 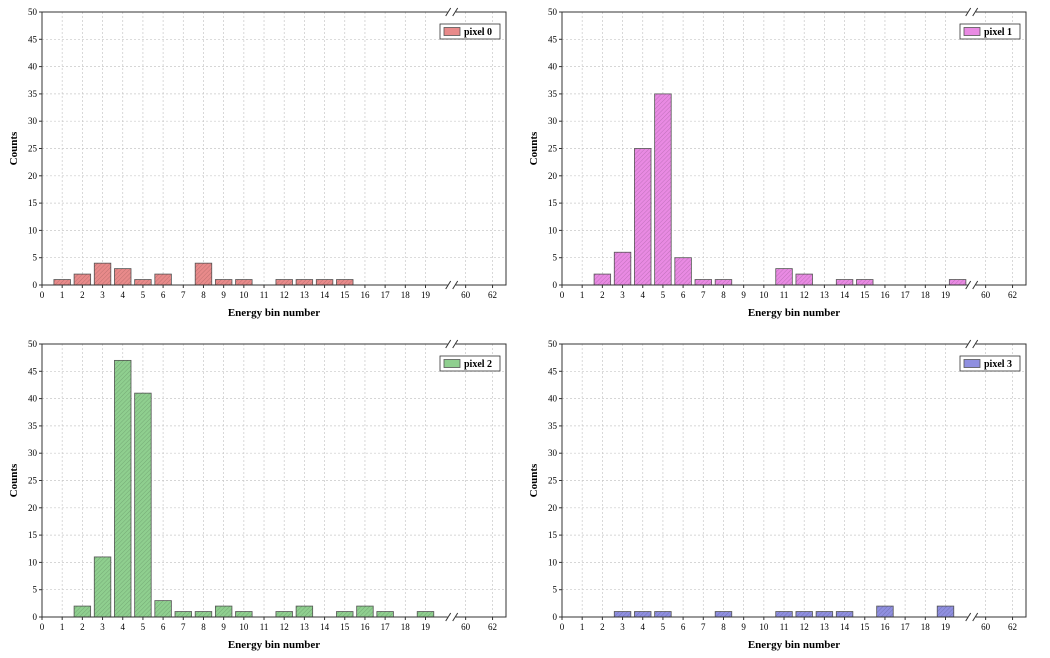 What do you see at coordinates (122, 627) in the screenshot?
I see `x-tick-label: 4` at bounding box center [122, 627].